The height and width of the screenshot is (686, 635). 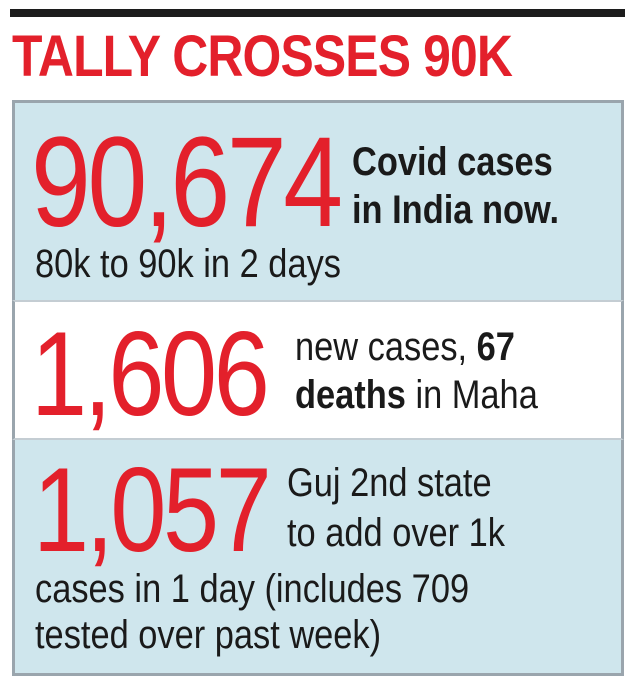 I want to click on headline: TALLY CROSSES 90K, so click(x=262, y=56).